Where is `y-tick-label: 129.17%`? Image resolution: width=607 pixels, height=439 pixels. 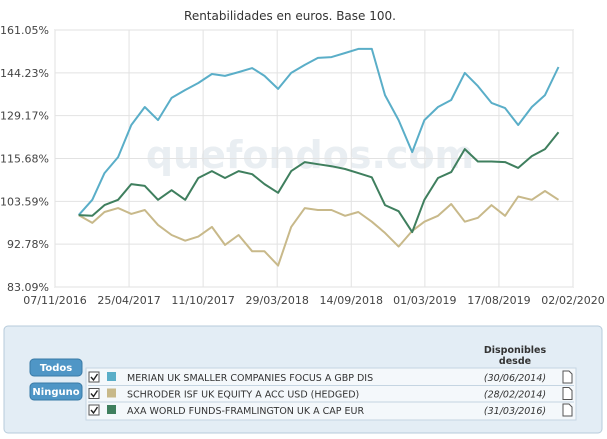
y-tick-label: 129.17% is located at coordinates (24, 116).